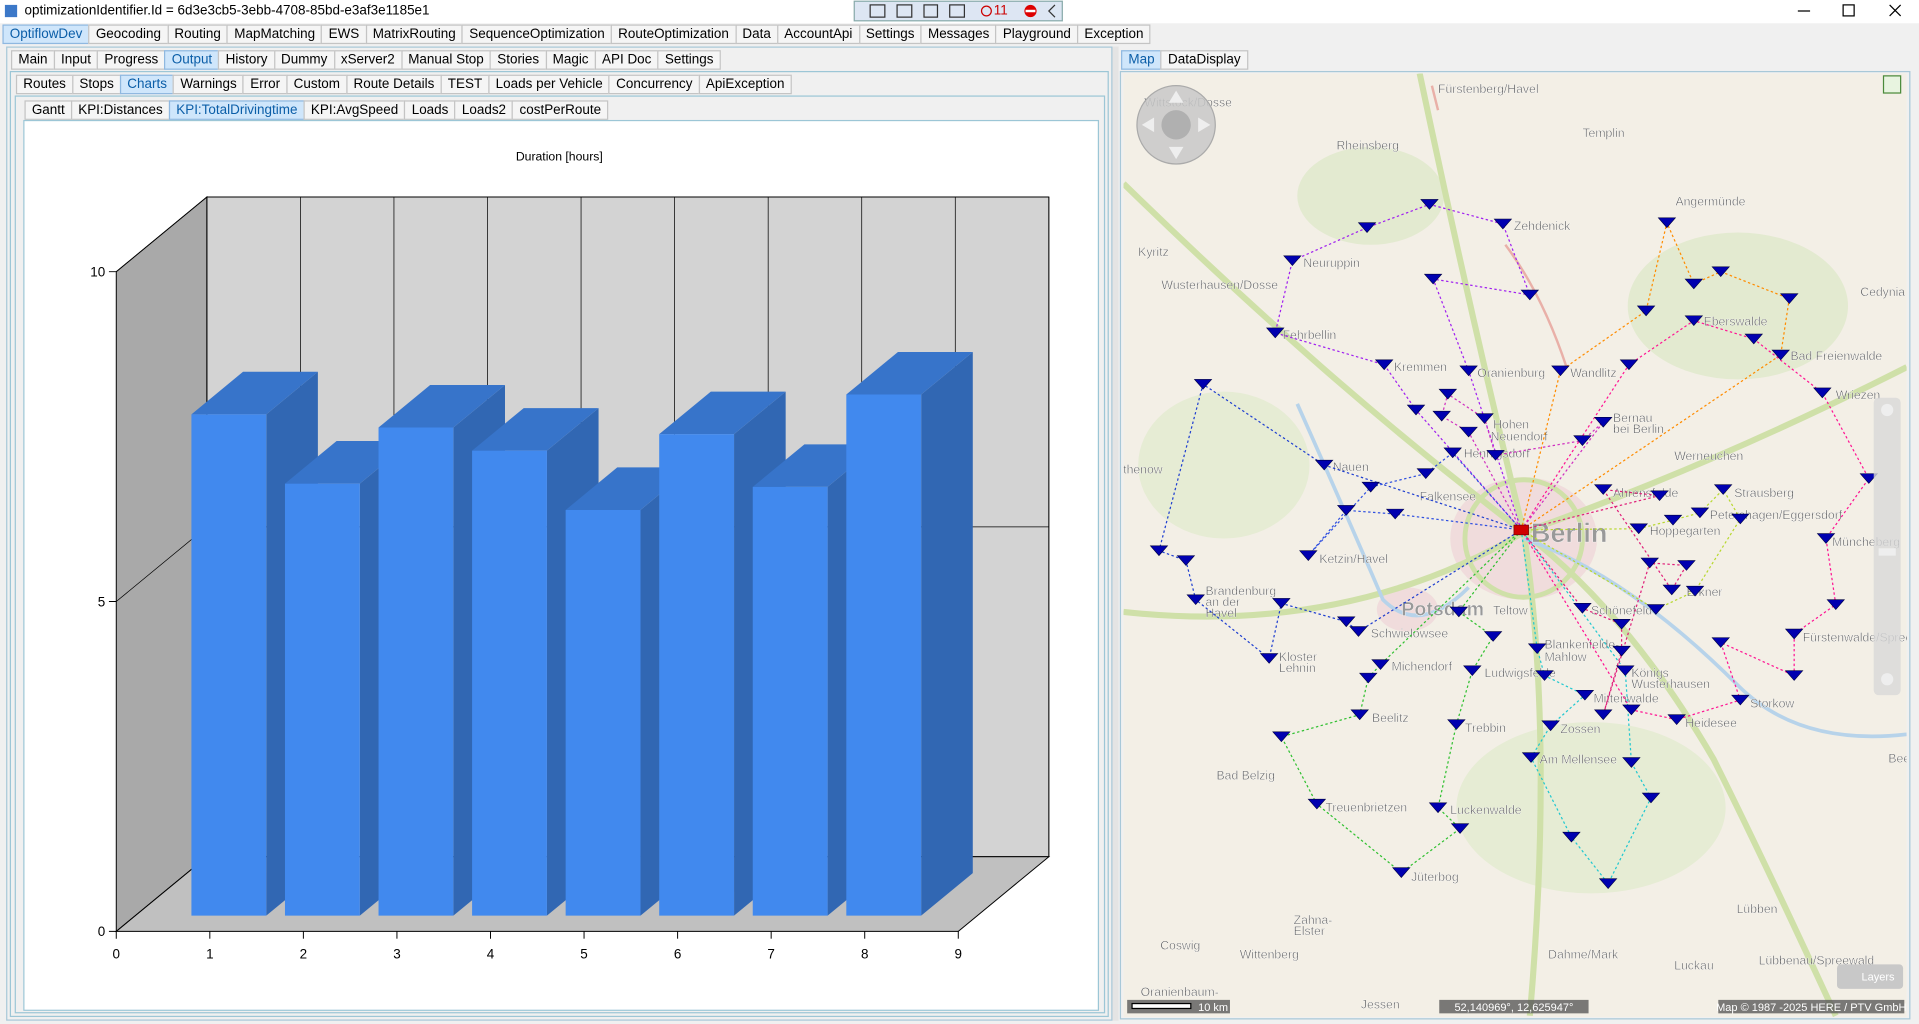 The image size is (1919, 1024). I want to click on tab: Route Details, so click(394, 84).